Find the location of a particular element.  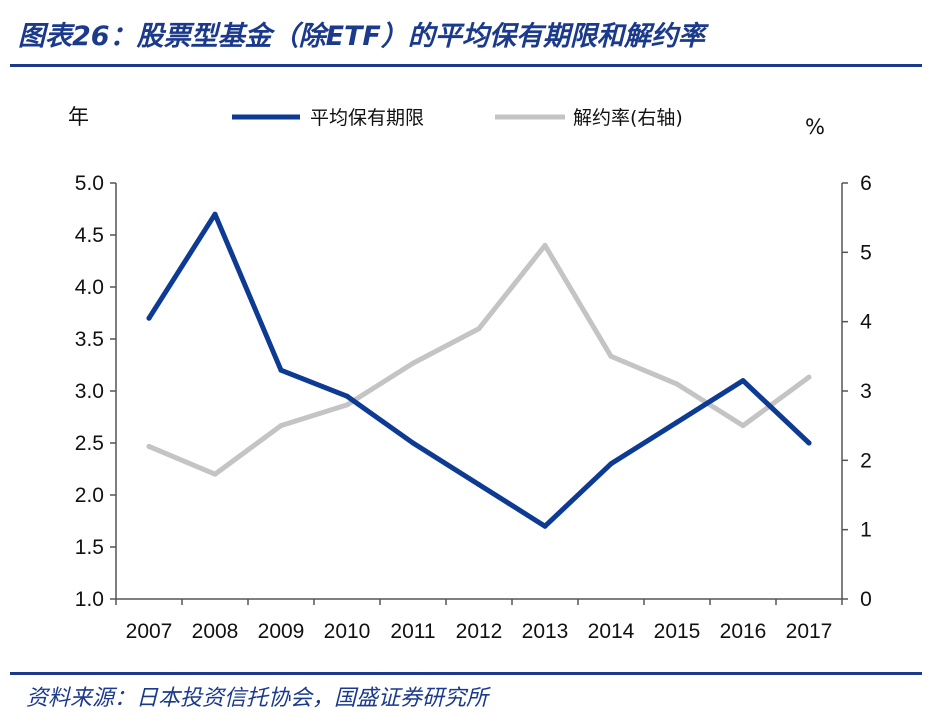

left-tick-label: 3.5 is located at coordinates (89, 339).